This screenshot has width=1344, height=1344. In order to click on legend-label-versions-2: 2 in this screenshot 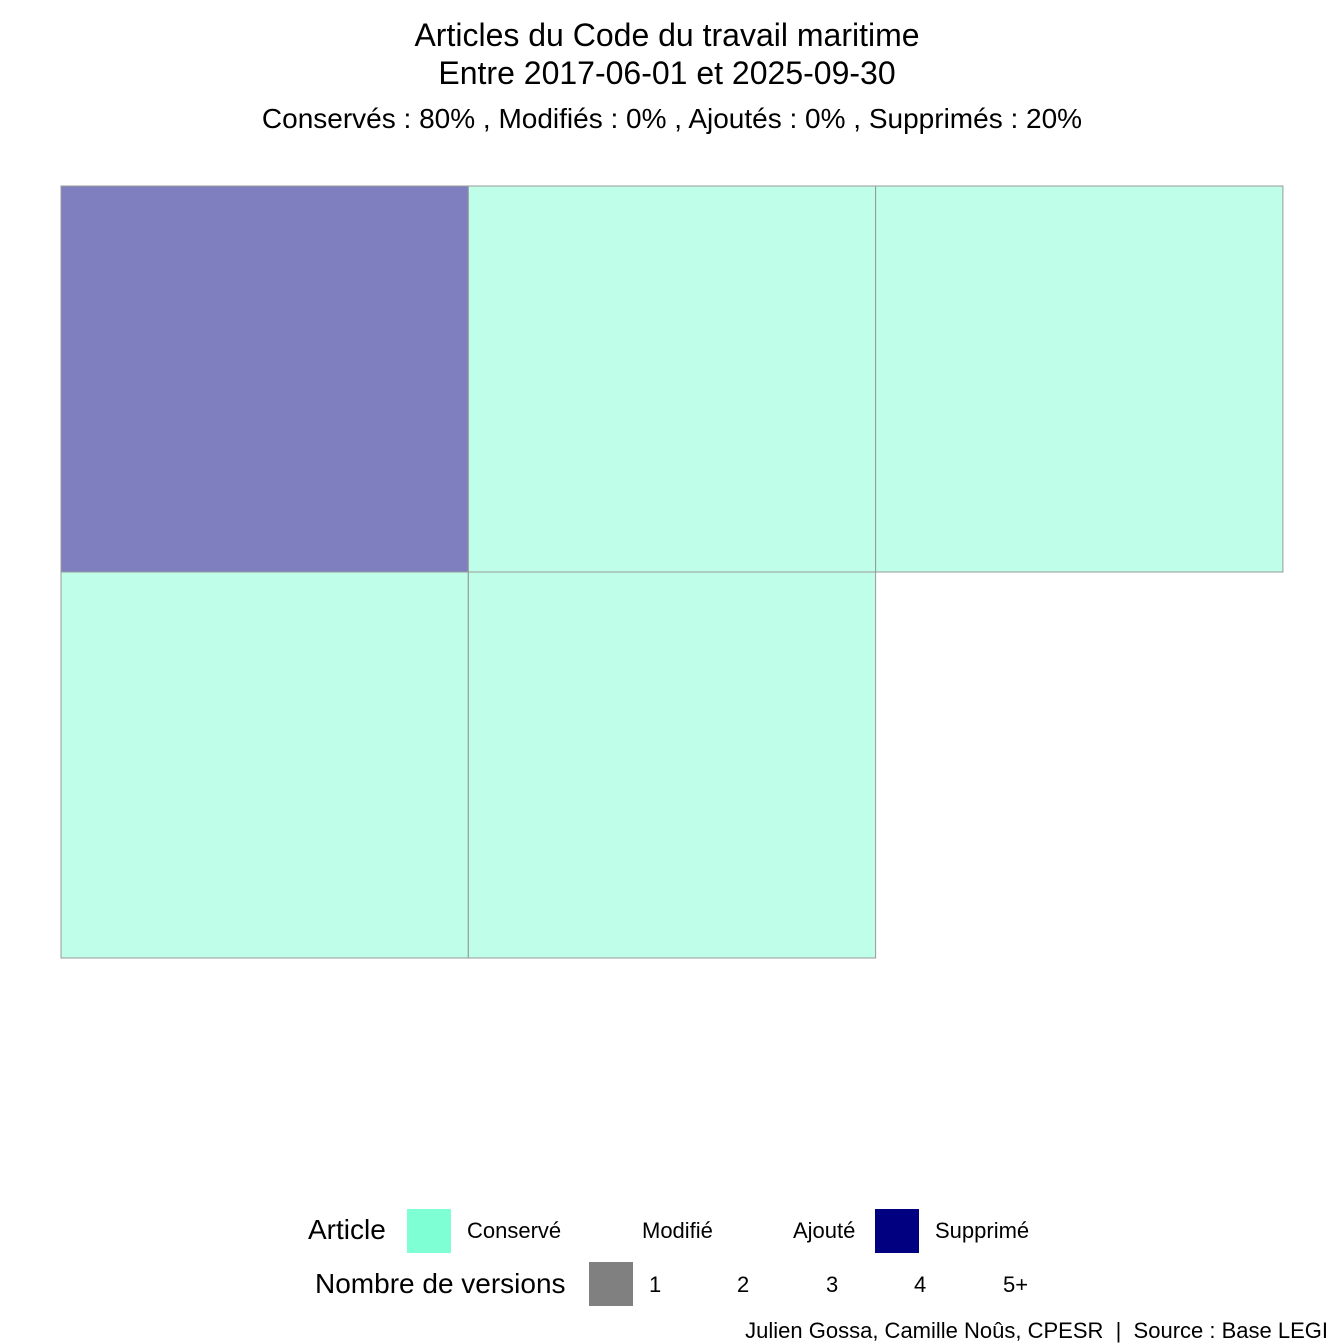, I will do `click(743, 1284)`.